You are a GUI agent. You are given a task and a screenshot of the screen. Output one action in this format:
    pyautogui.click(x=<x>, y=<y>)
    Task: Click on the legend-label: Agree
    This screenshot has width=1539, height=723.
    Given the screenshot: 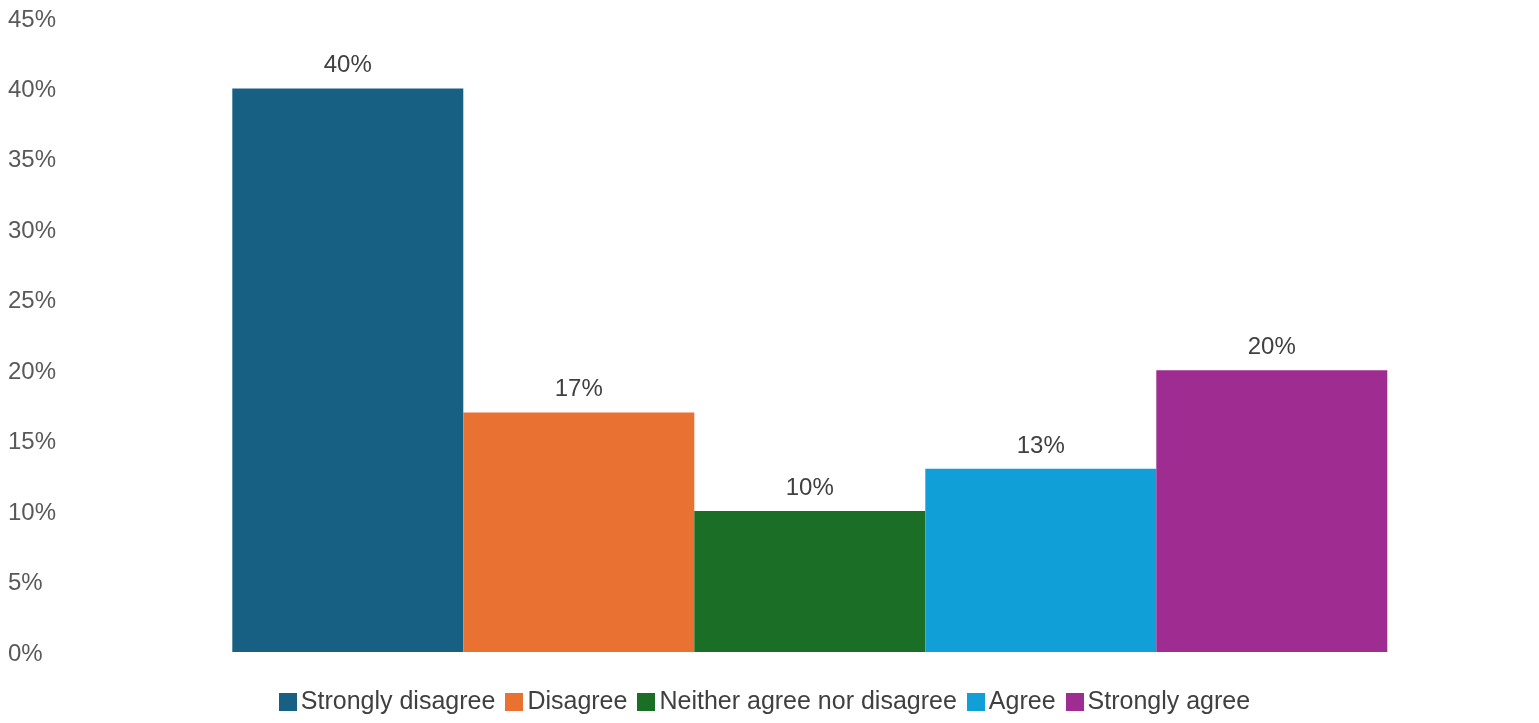 What is the action you would take?
    pyautogui.click(x=1022, y=700)
    